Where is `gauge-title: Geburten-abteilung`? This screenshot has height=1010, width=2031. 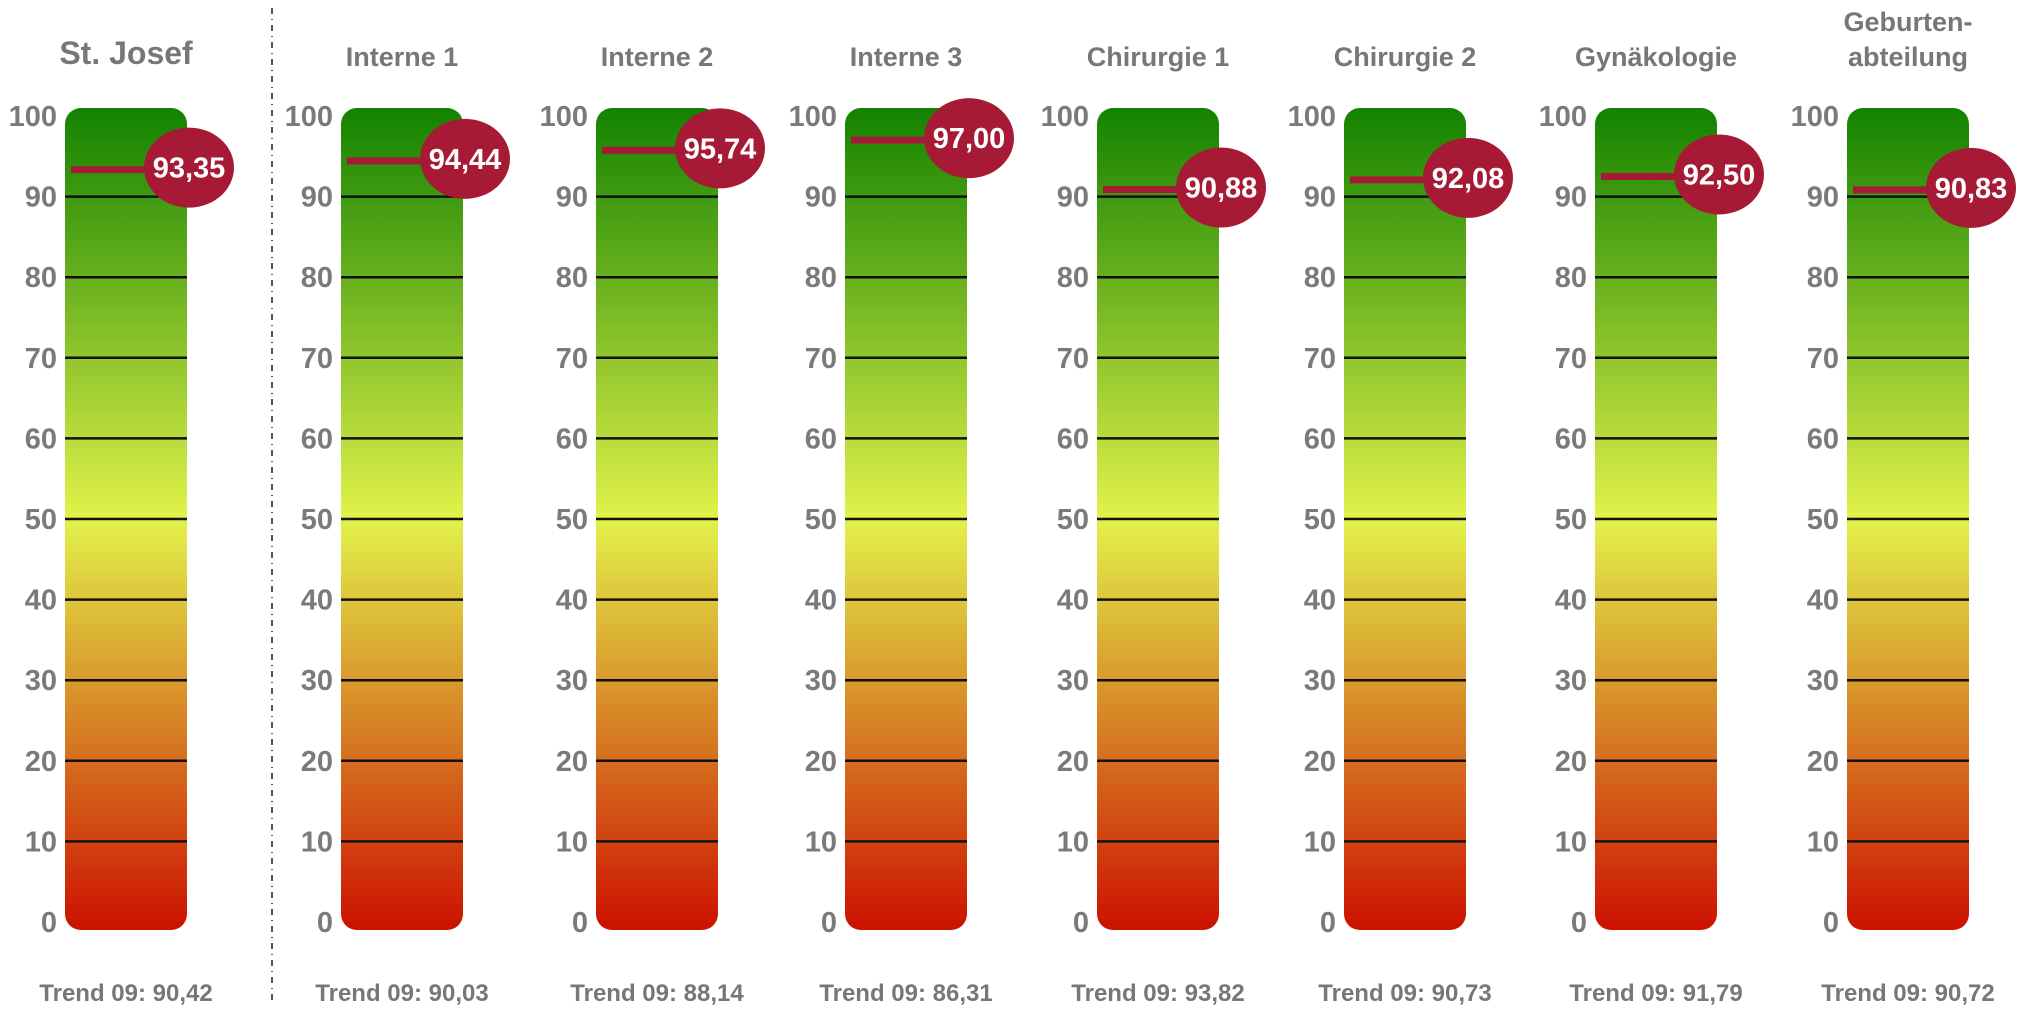
gauge-title: Geburten-abteilung is located at coordinates (1907, 39).